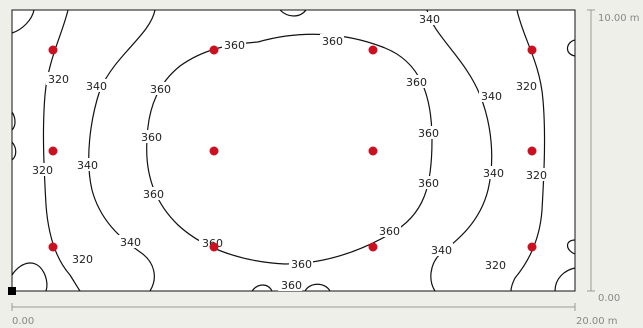 This screenshot has height=328, width=643. I want to click on isoline-320-right, so click(528, 150).